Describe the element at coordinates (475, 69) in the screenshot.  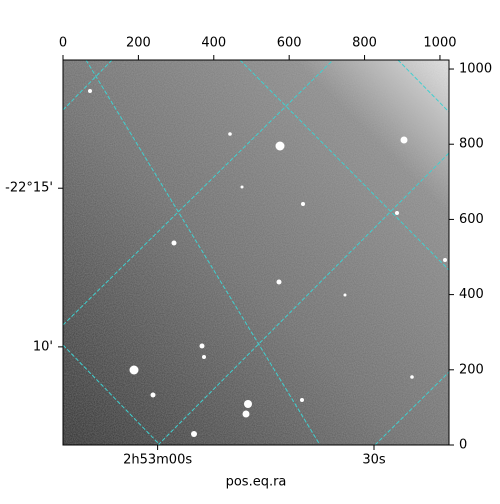
I see `y-tick-label: 1000` at that location.